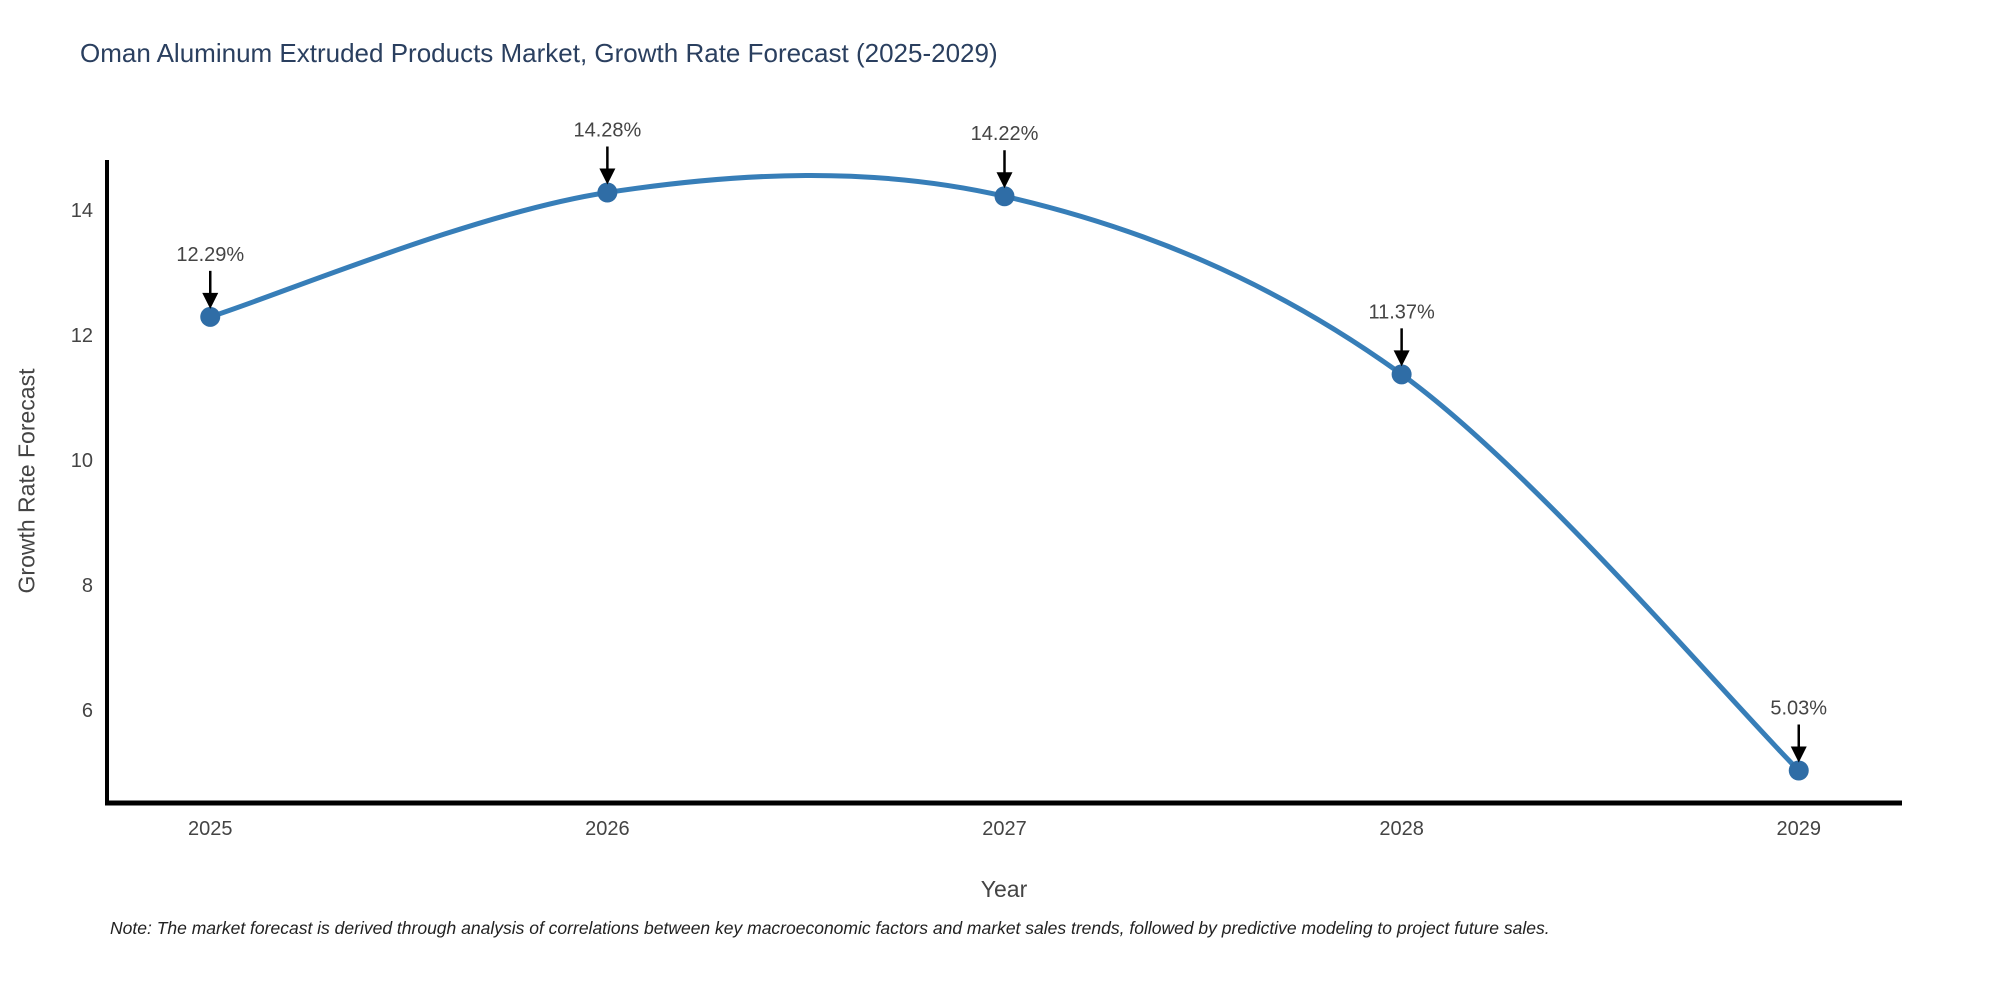 This screenshot has height=1000, width=2000. Describe the element at coordinates (607, 829) in the screenshot. I see `x-tick-label: 2026` at that location.